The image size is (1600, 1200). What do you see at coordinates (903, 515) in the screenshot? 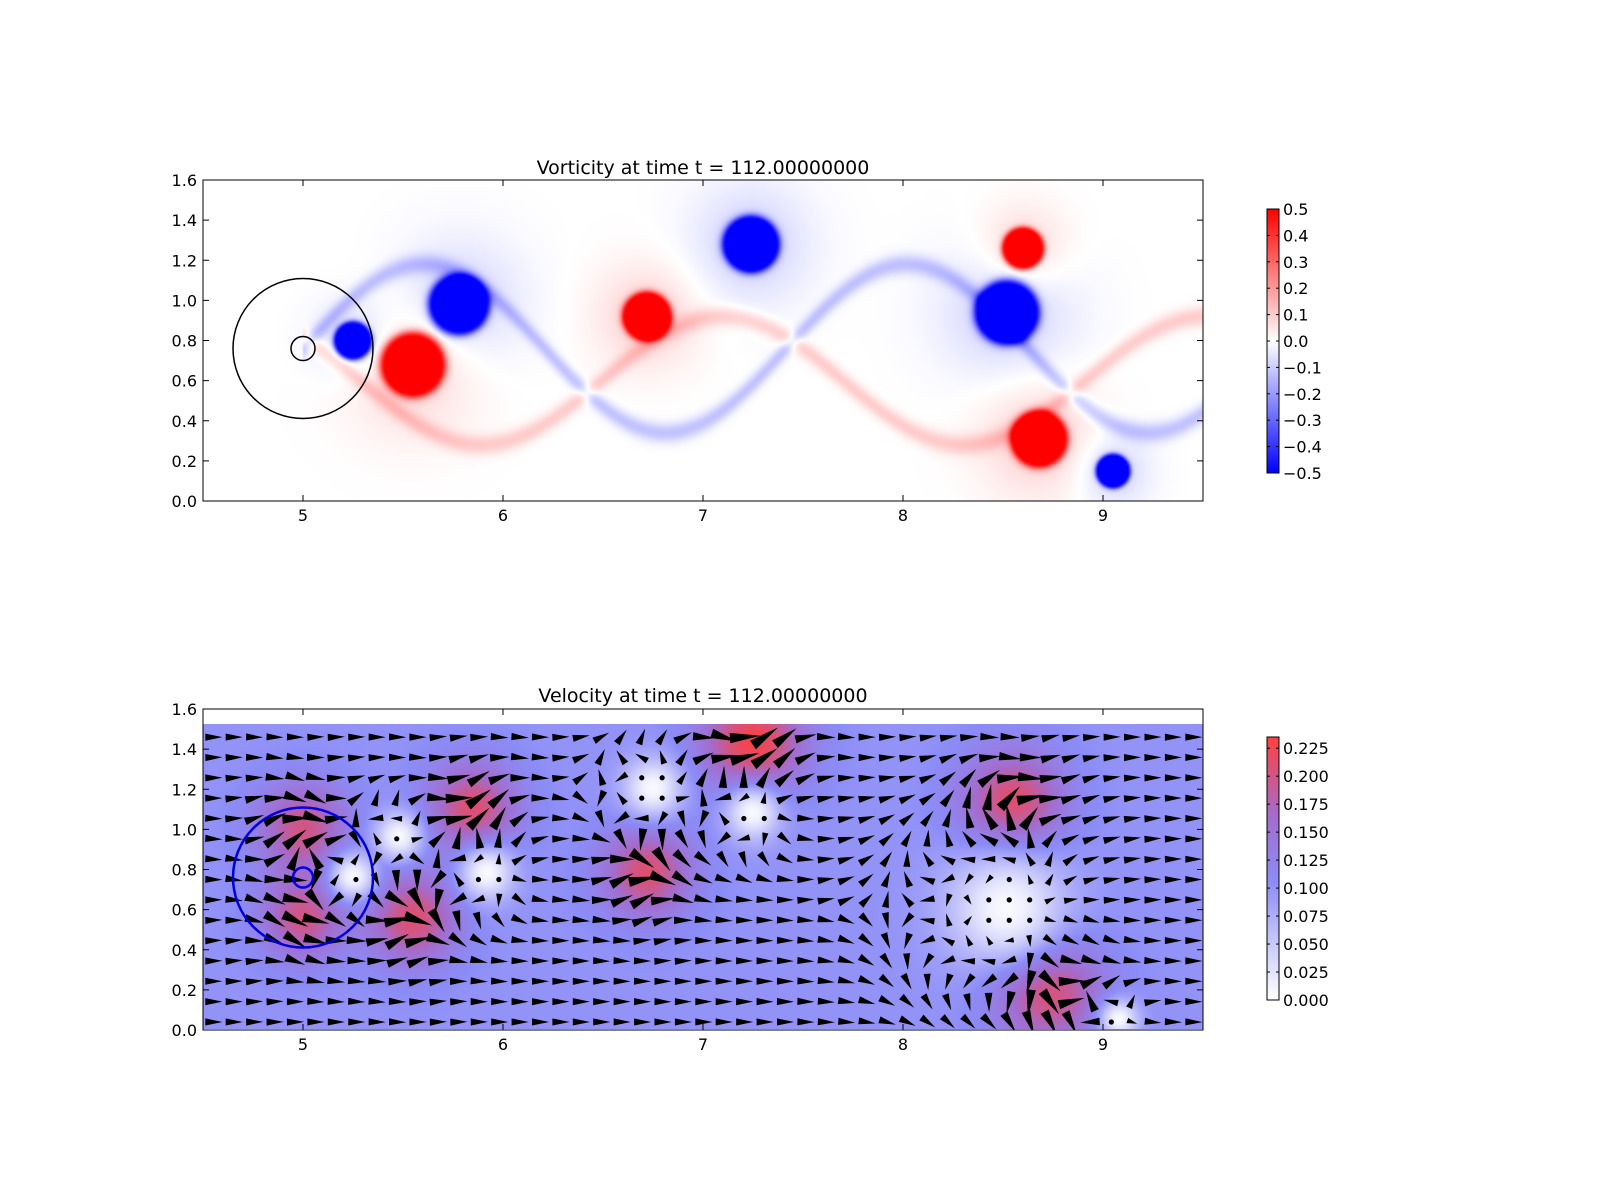
I see `x-tick-label: 8` at bounding box center [903, 515].